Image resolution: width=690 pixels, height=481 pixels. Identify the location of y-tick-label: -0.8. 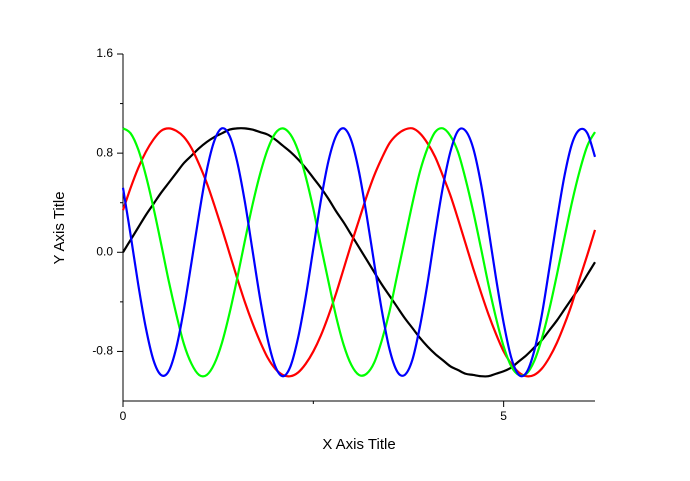
(102, 351).